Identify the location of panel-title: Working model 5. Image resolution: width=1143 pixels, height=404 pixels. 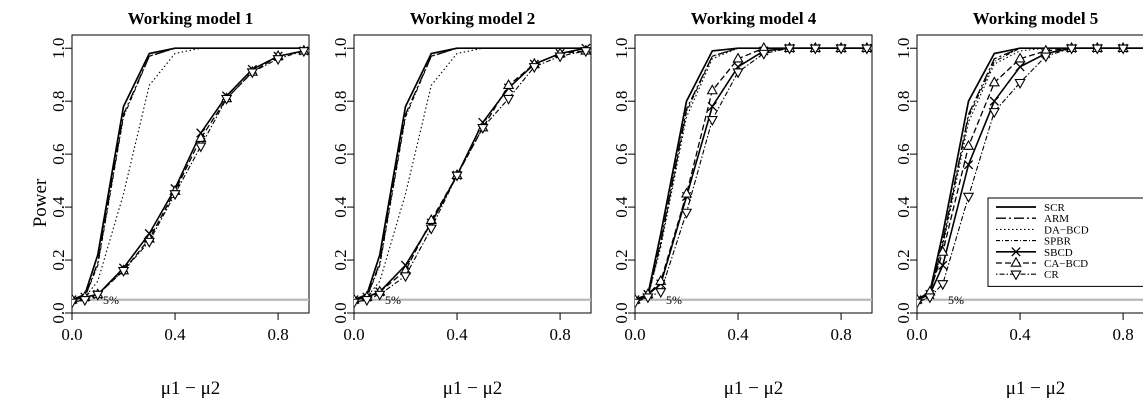
(1036, 18).